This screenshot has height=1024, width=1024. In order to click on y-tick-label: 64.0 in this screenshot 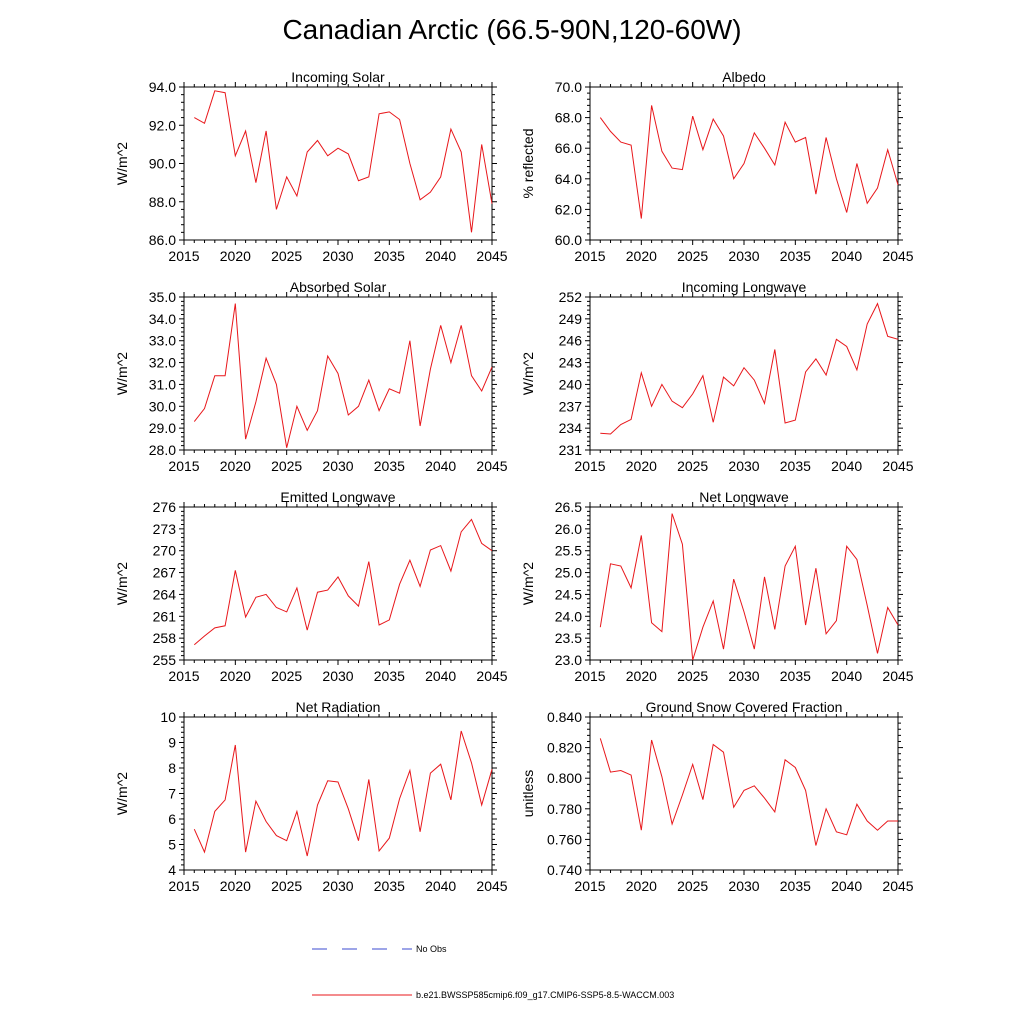, I will do `click(568, 179)`.